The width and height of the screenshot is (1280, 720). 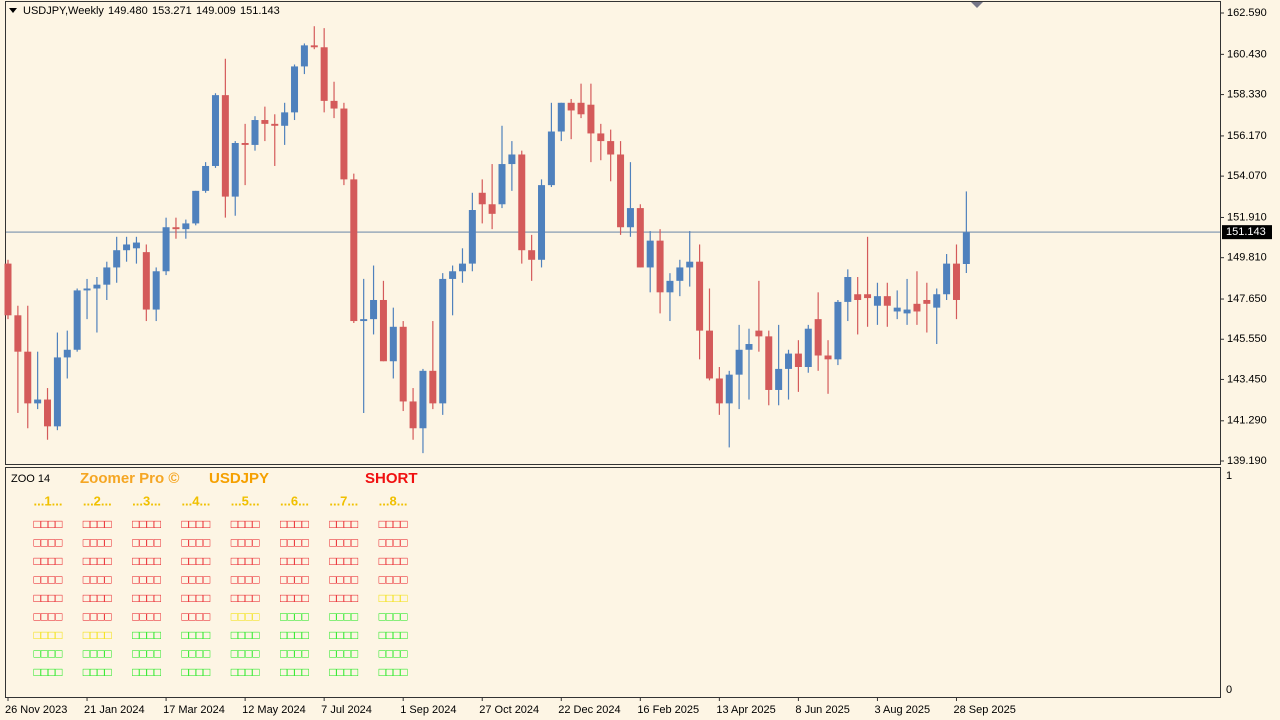 What do you see at coordinates (260, 11) in the screenshot?
I see `close-label: 151.143` at bounding box center [260, 11].